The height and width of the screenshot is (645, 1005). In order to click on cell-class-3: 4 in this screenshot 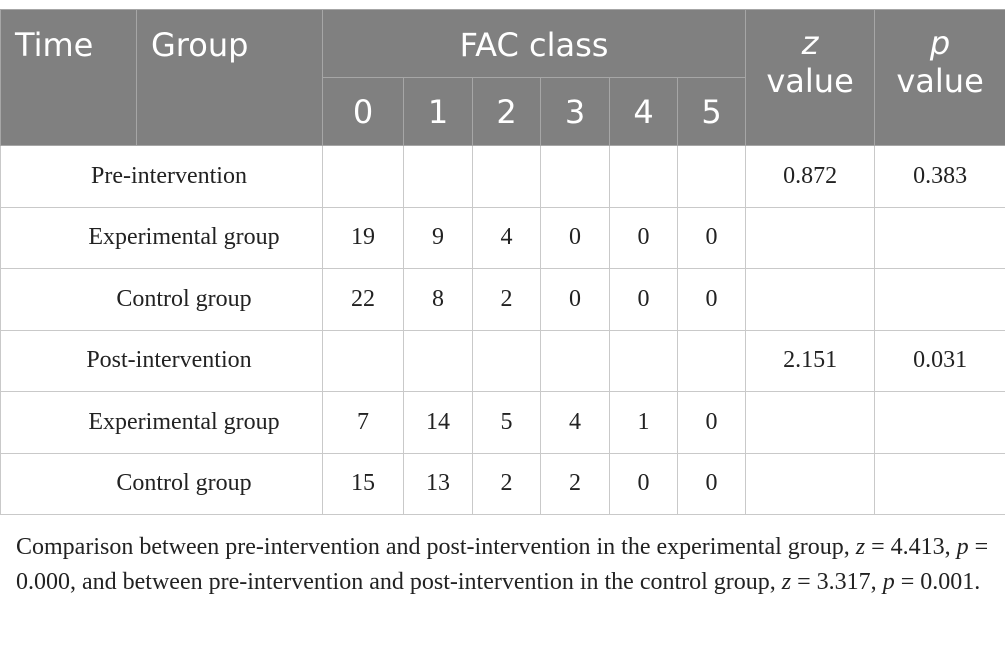, I will do `click(575, 422)`.